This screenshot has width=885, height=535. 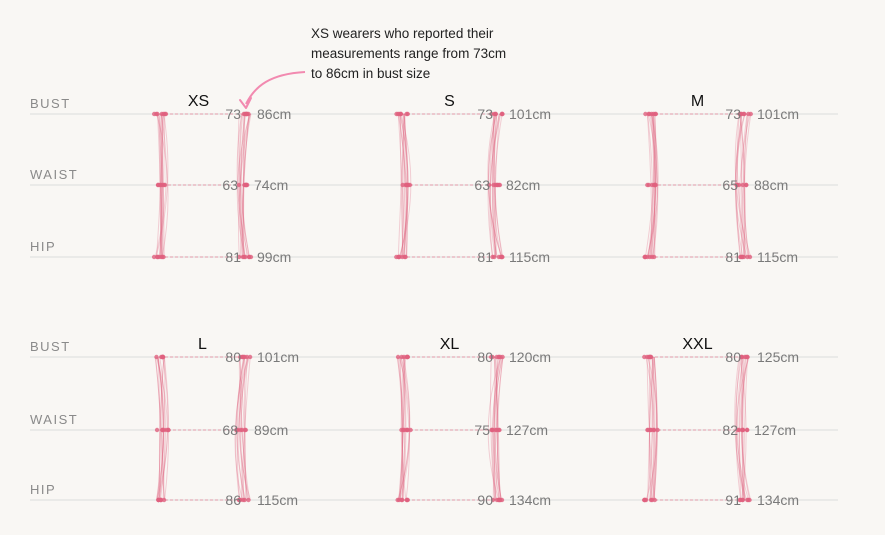 What do you see at coordinates (233, 500) in the screenshot?
I see `min-value-label: 86` at bounding box center [233, 500].